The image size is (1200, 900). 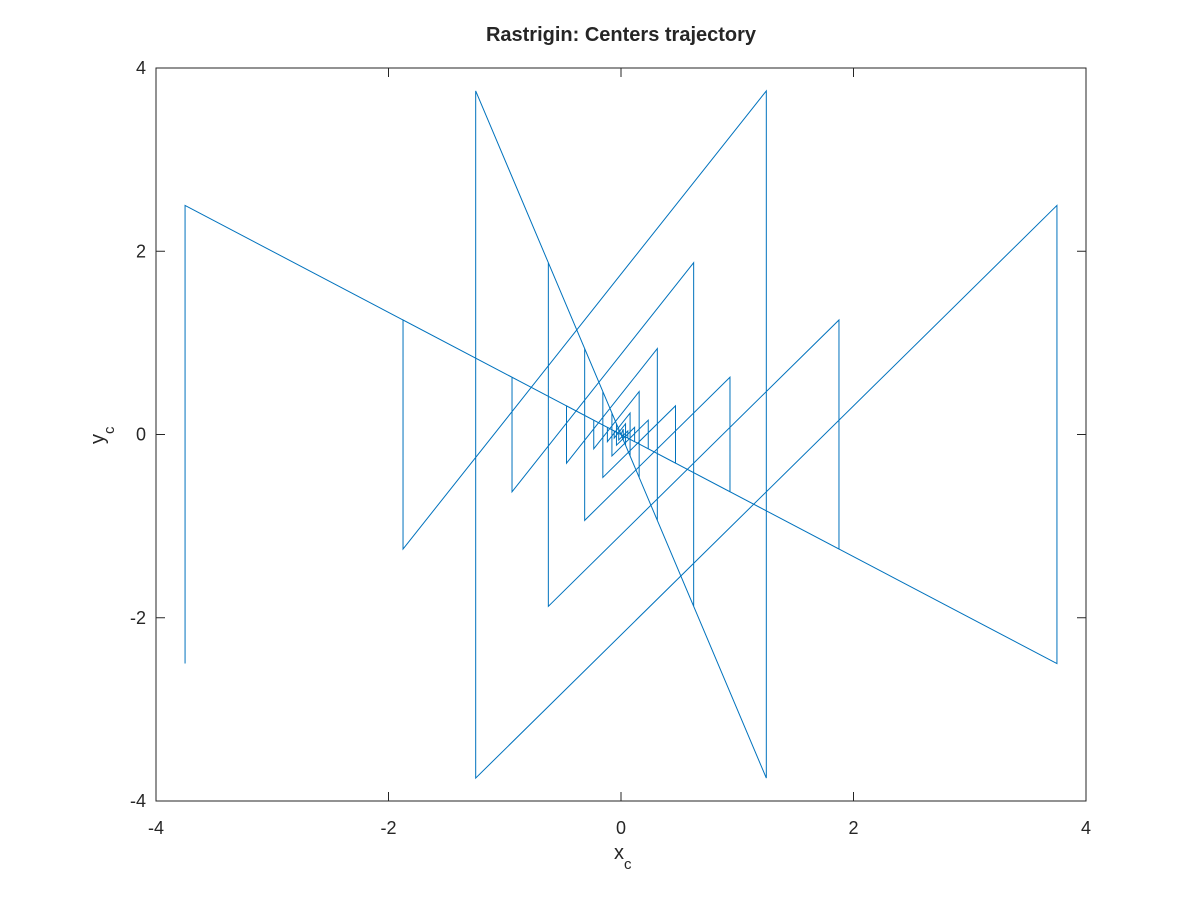 I want to click on y-axis-label: yc, so click(x=102, y=435).